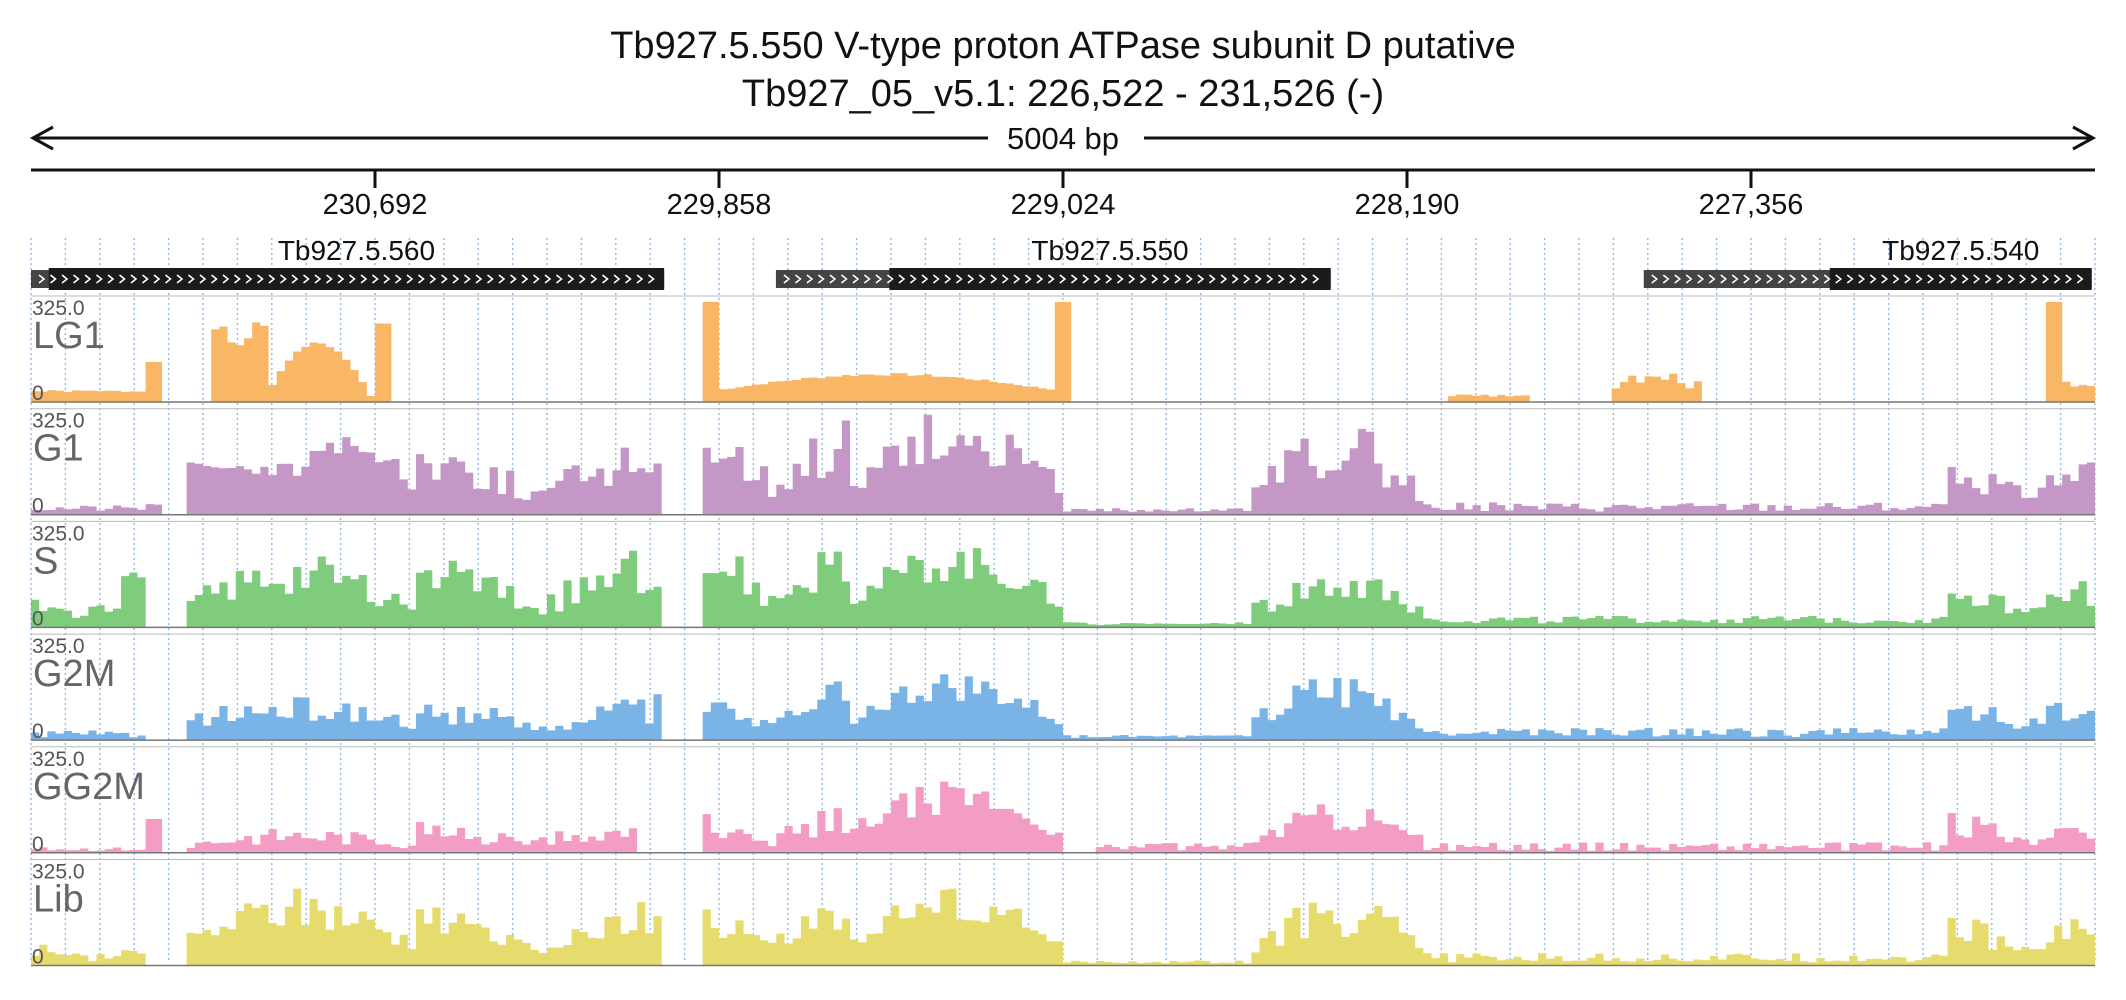 This screenshot has height=1000, width=2126. I want to click on track-g1: 325.0 0 G1, so click(1063, 463).